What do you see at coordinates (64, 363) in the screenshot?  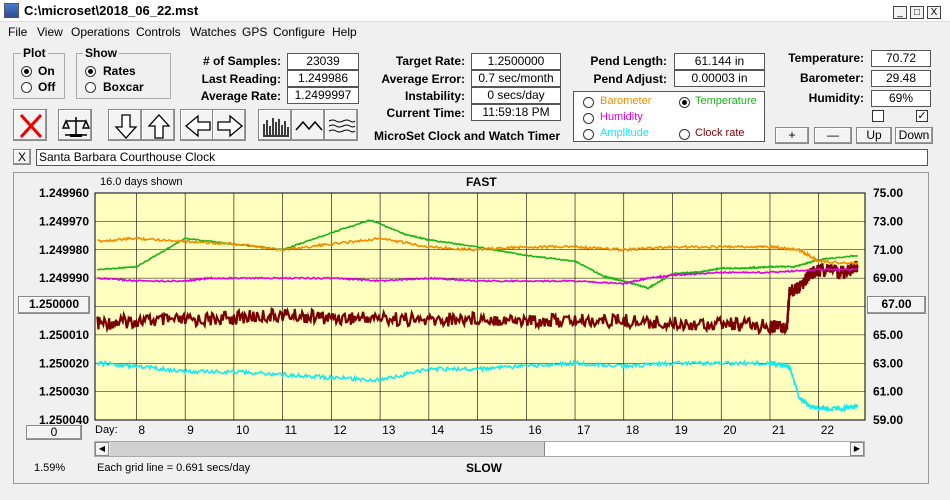 I see `left-tick-label: 1.250020` at bounding box center [64, 363].